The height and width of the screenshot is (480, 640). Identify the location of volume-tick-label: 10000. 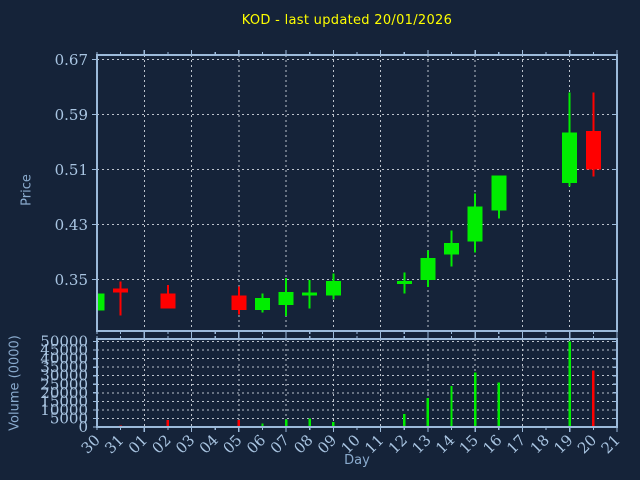
(64, 410).